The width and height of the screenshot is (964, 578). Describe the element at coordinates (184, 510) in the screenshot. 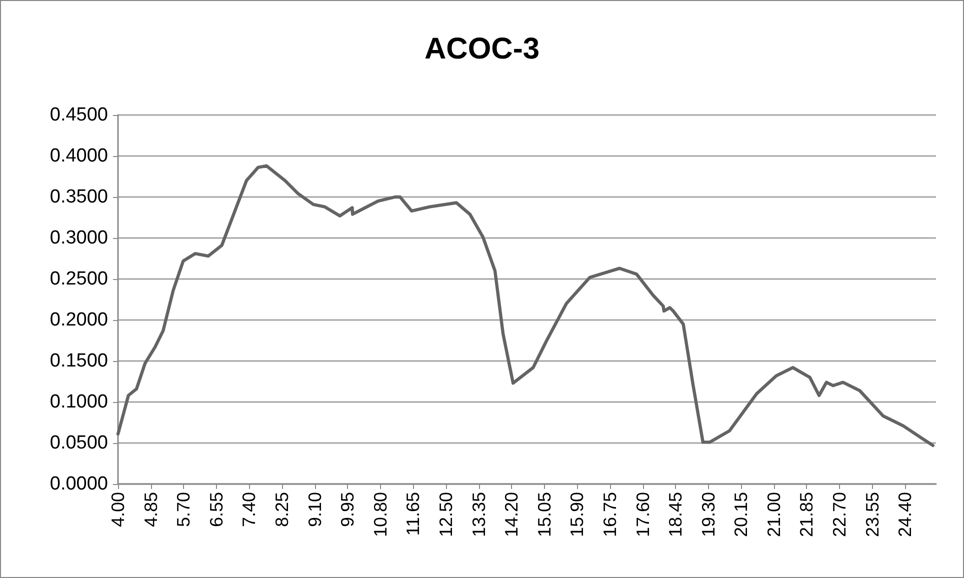

I see `x-tick-label: 5.70` at that location.